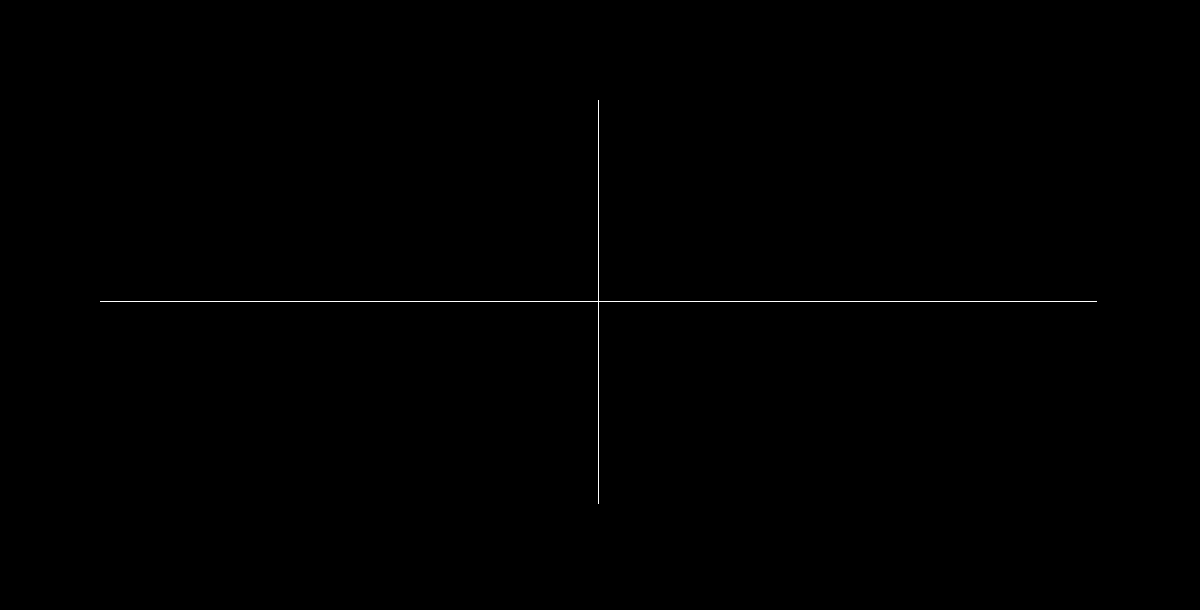 Image resolution: width=1200 pixels, height=610 pixels. I want to click on meridian-180-reference-line, so click(598, 302).